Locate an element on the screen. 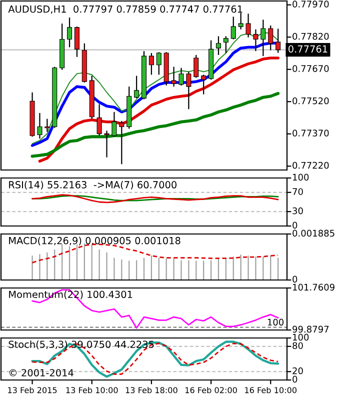 This screenshot has height=400, width=350. x-tick-label: 16 Feb 10:00 is located at coordinates (271, 390).